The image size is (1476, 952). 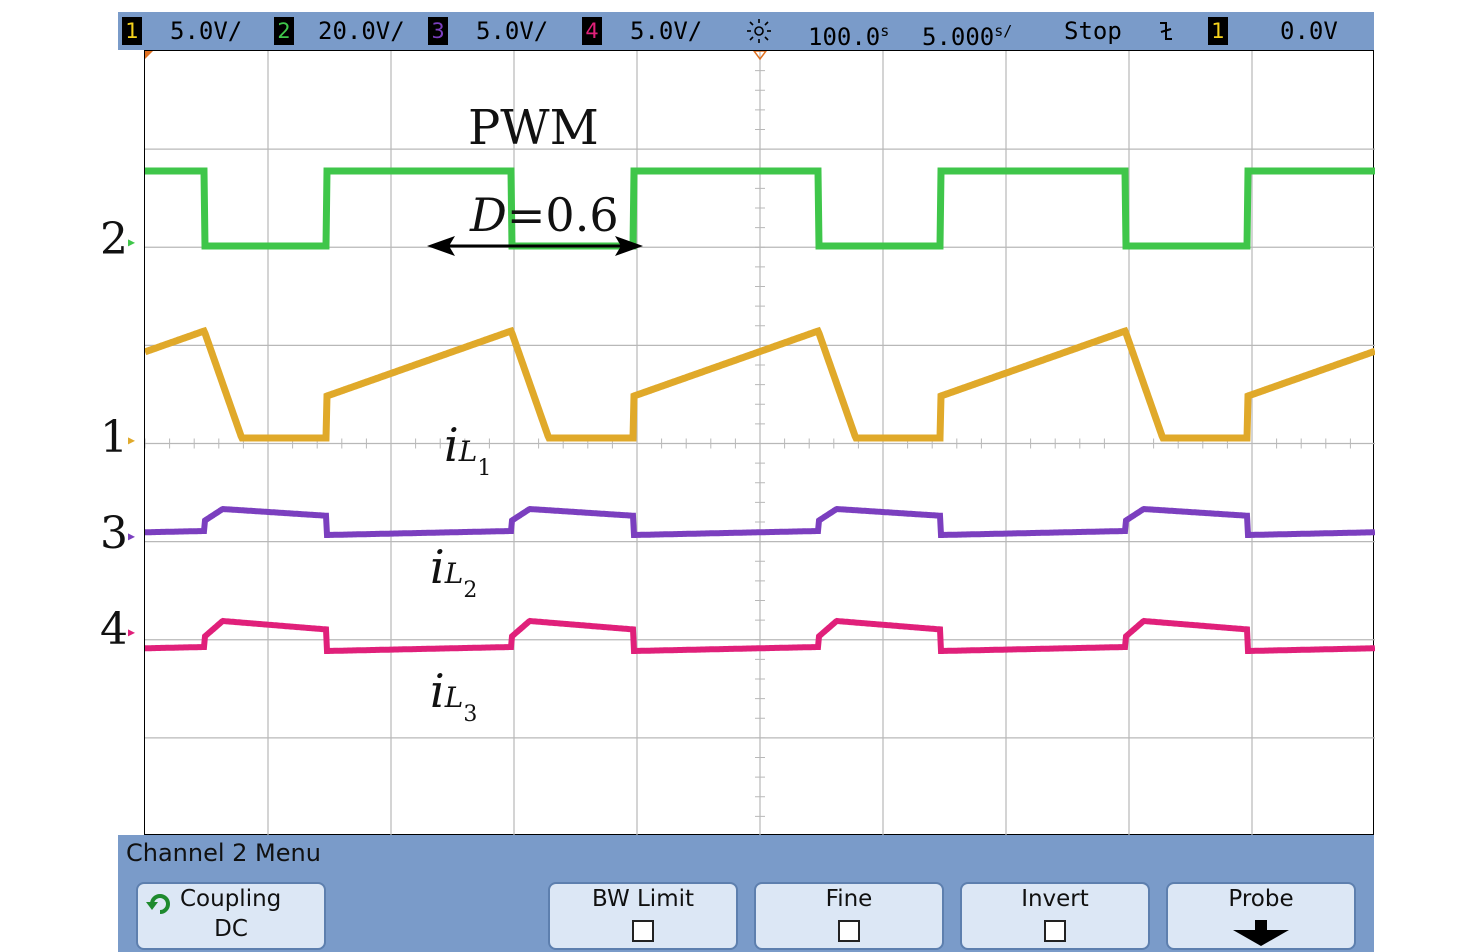 I want to click on run-state: Stop, so click(x=1093, y=31).